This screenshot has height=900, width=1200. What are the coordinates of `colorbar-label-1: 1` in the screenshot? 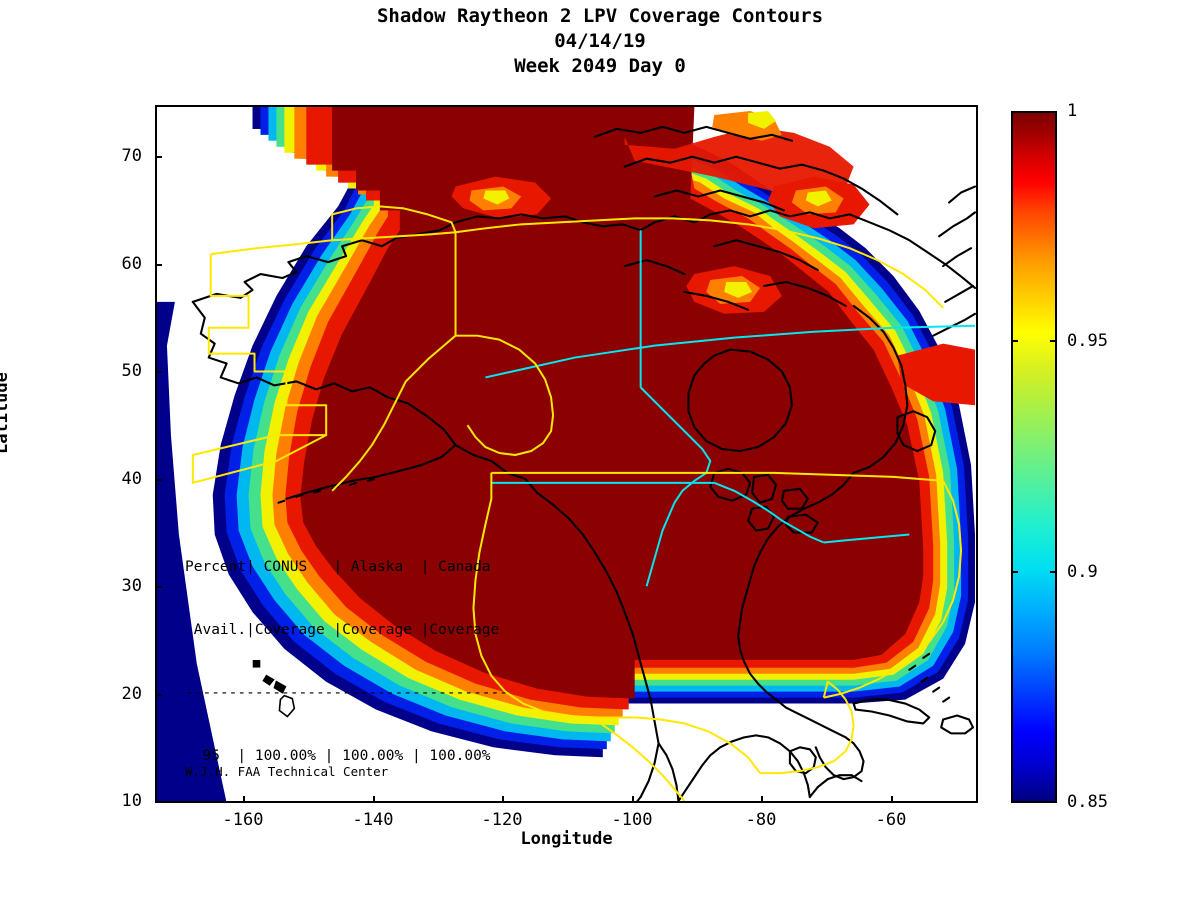 It's located at (1072, 111).